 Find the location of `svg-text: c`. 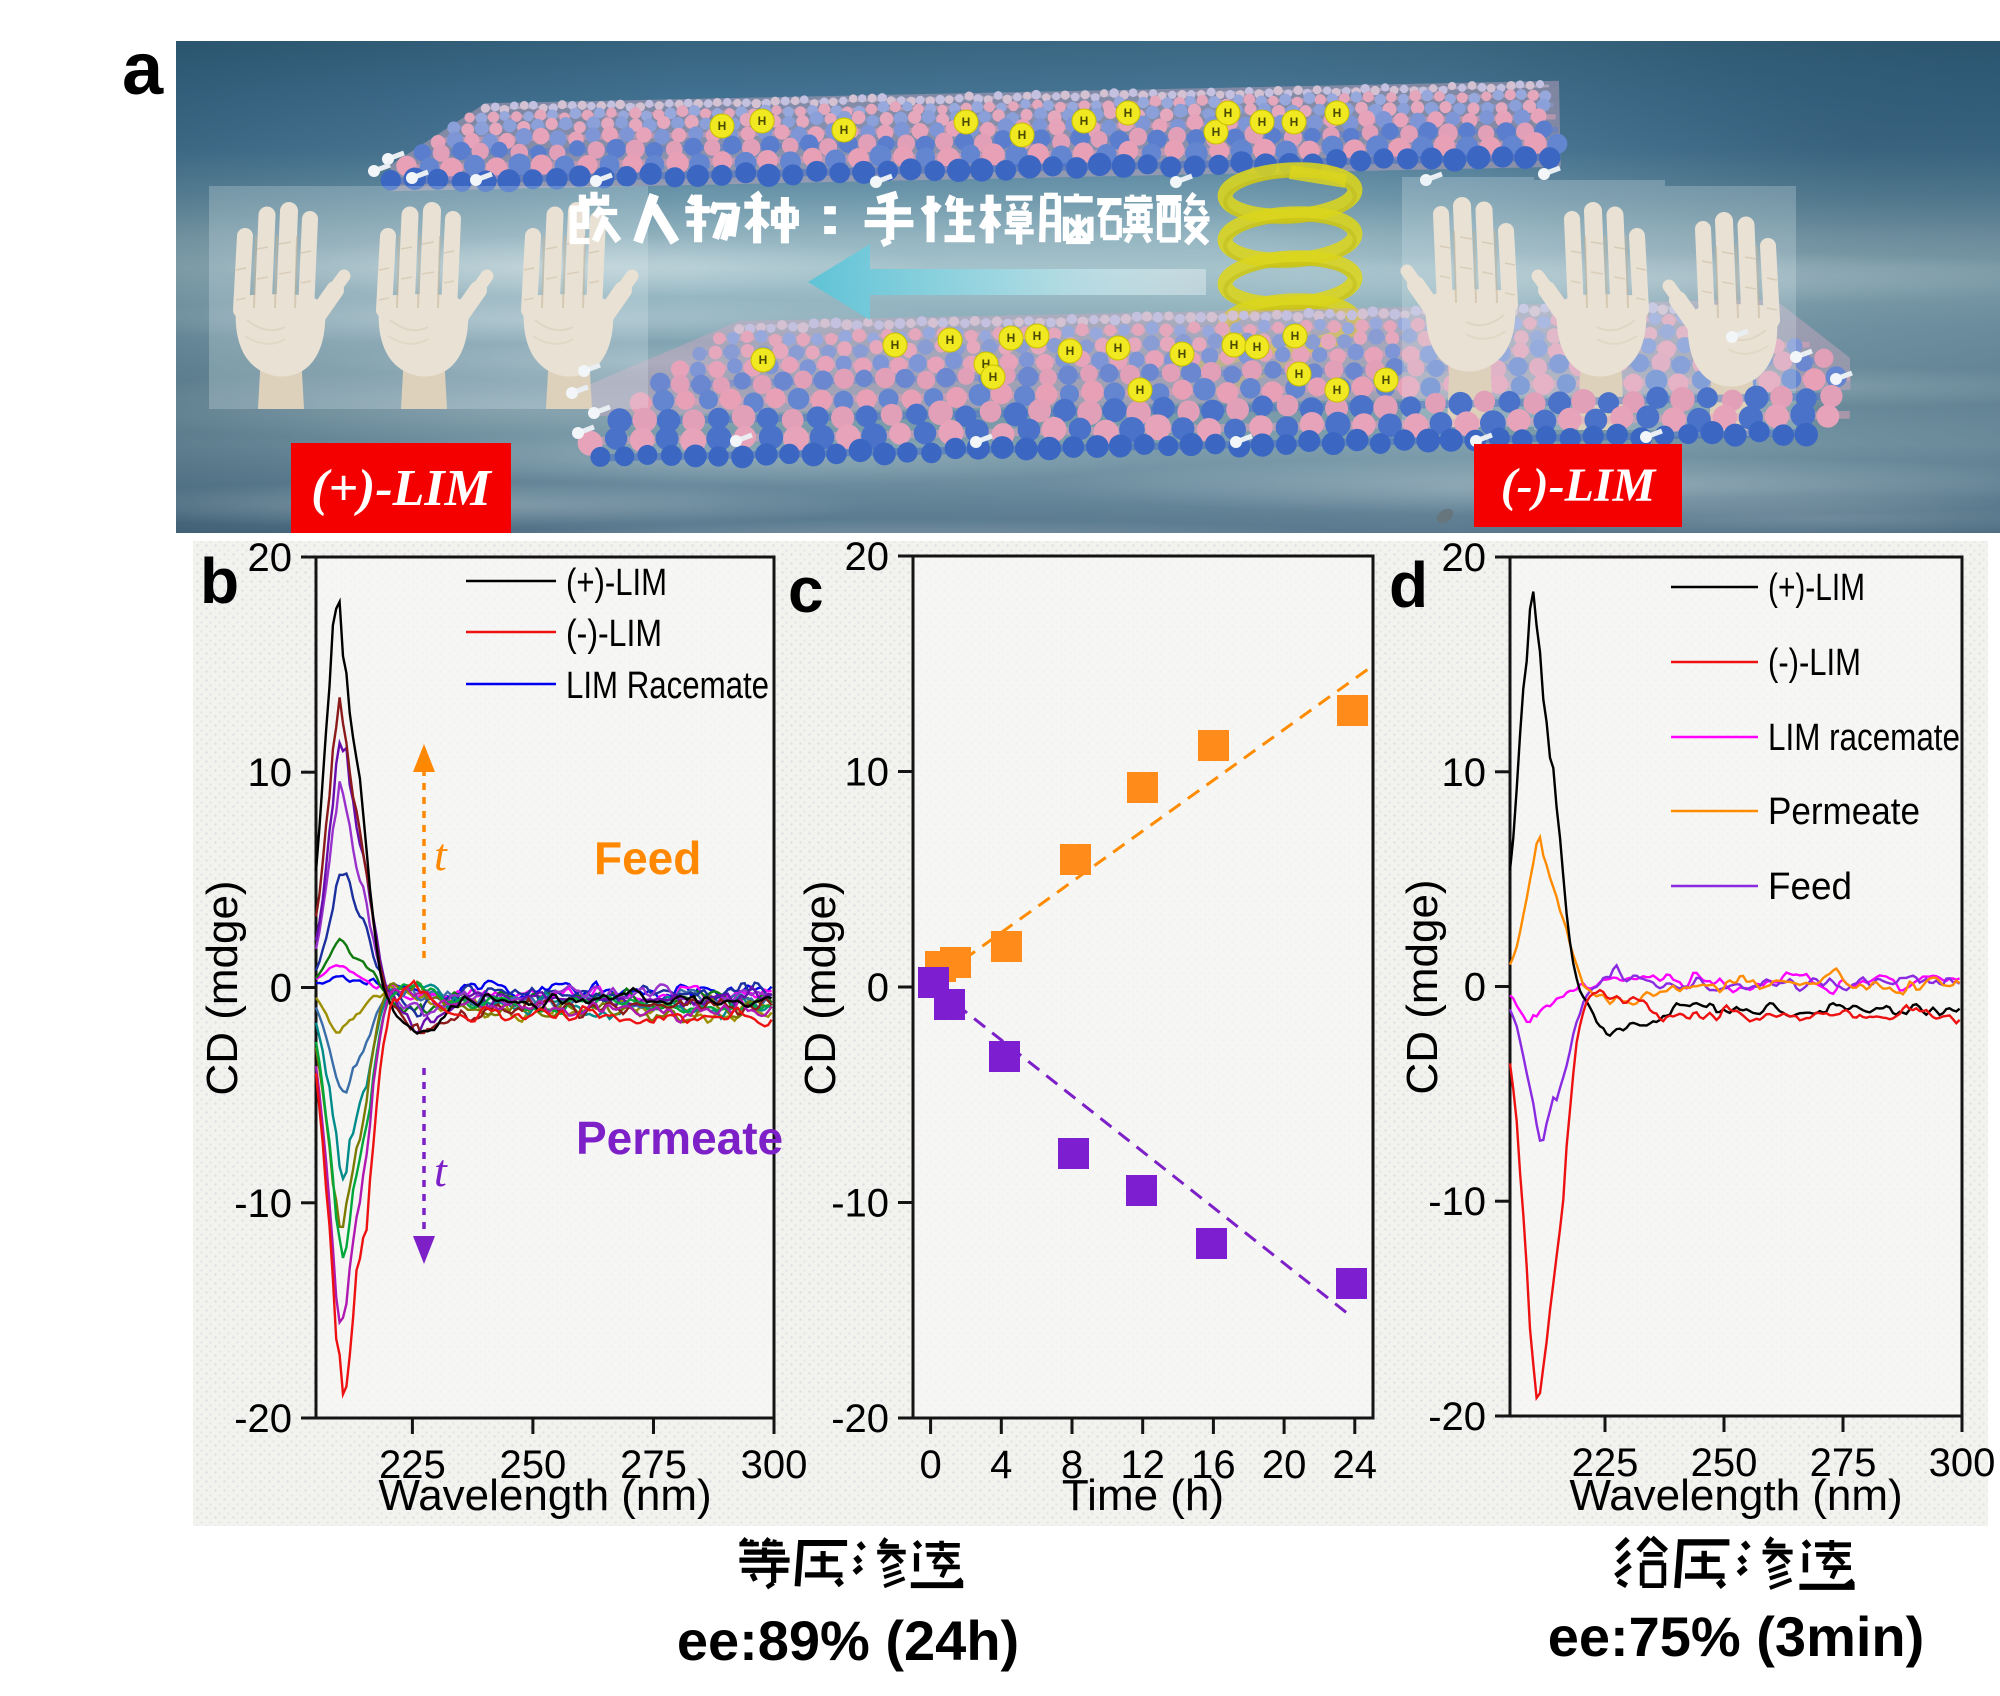

svg-text: c is located at coordinates (806, 590).